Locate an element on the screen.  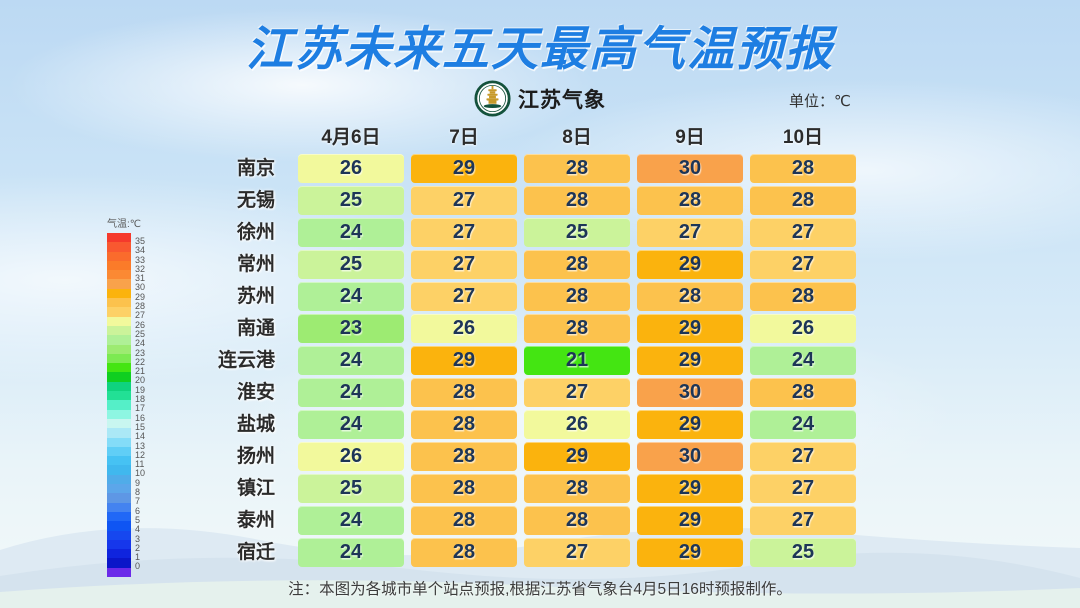
colorbar-segment: 23 is located at coordinates (142, 350).